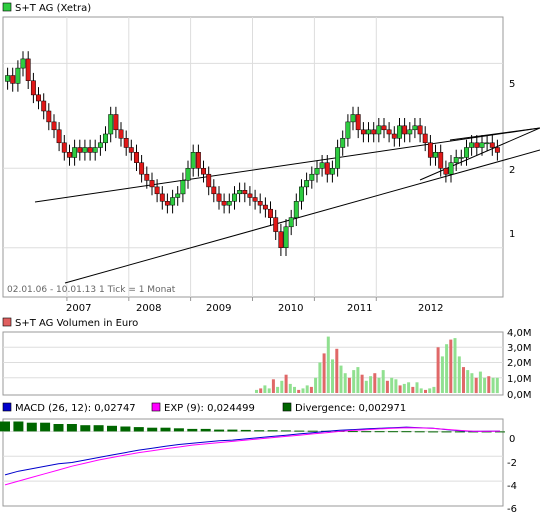  What do you see at coordinates (218, 308) in the screenshot?
I see `year-label-2009: 2009` at bounding box center [218, 308].